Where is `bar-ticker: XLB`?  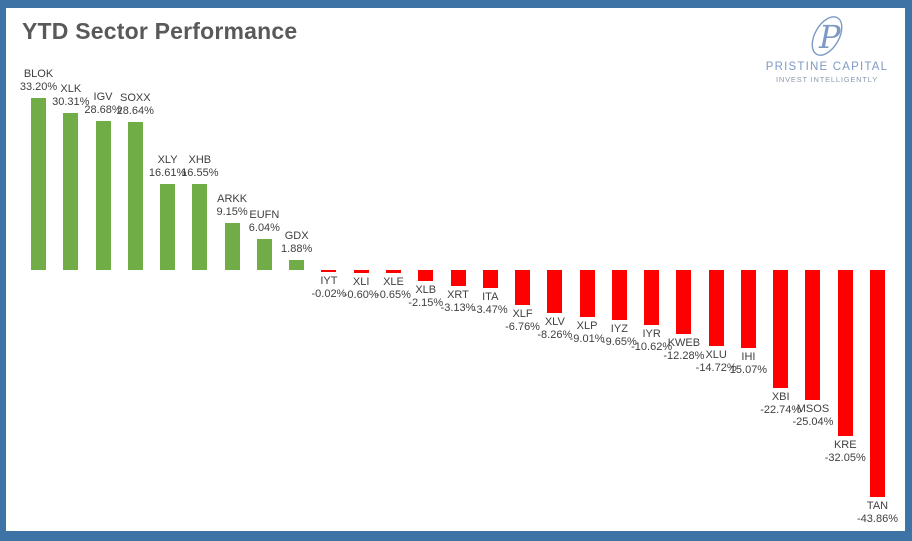 bar-ticker: XLB is located at coordinates (426, 290).